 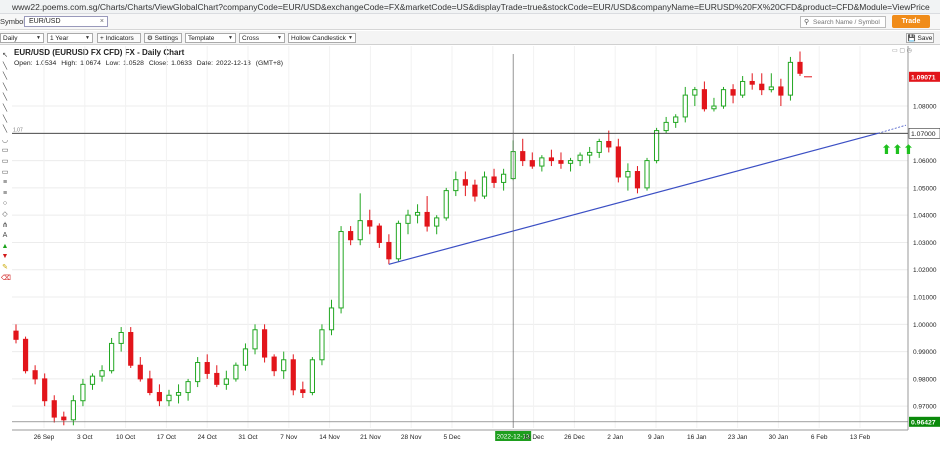 I want to click on indicators-button: + Indicators, so click(x=119, y=38).